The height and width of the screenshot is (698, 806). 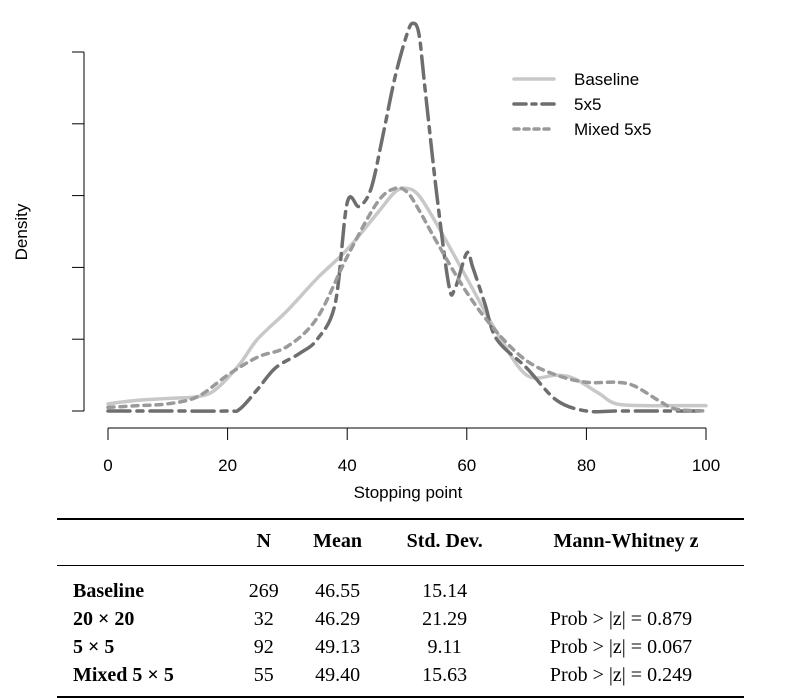 What do you see at coordinates (445, 619) in the screenshot?
I see `cell-sd: 21.29` at bounding box center [445, 619].